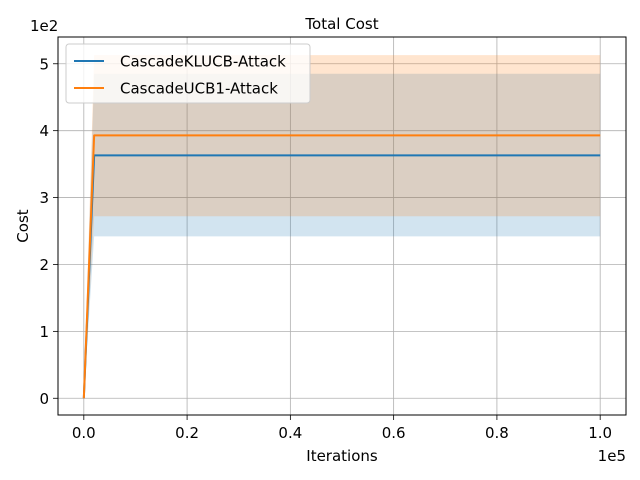  Describe the element at coordinates (342, 456) in the screenshot. I see `x-axis-label: Iterations` at that location.